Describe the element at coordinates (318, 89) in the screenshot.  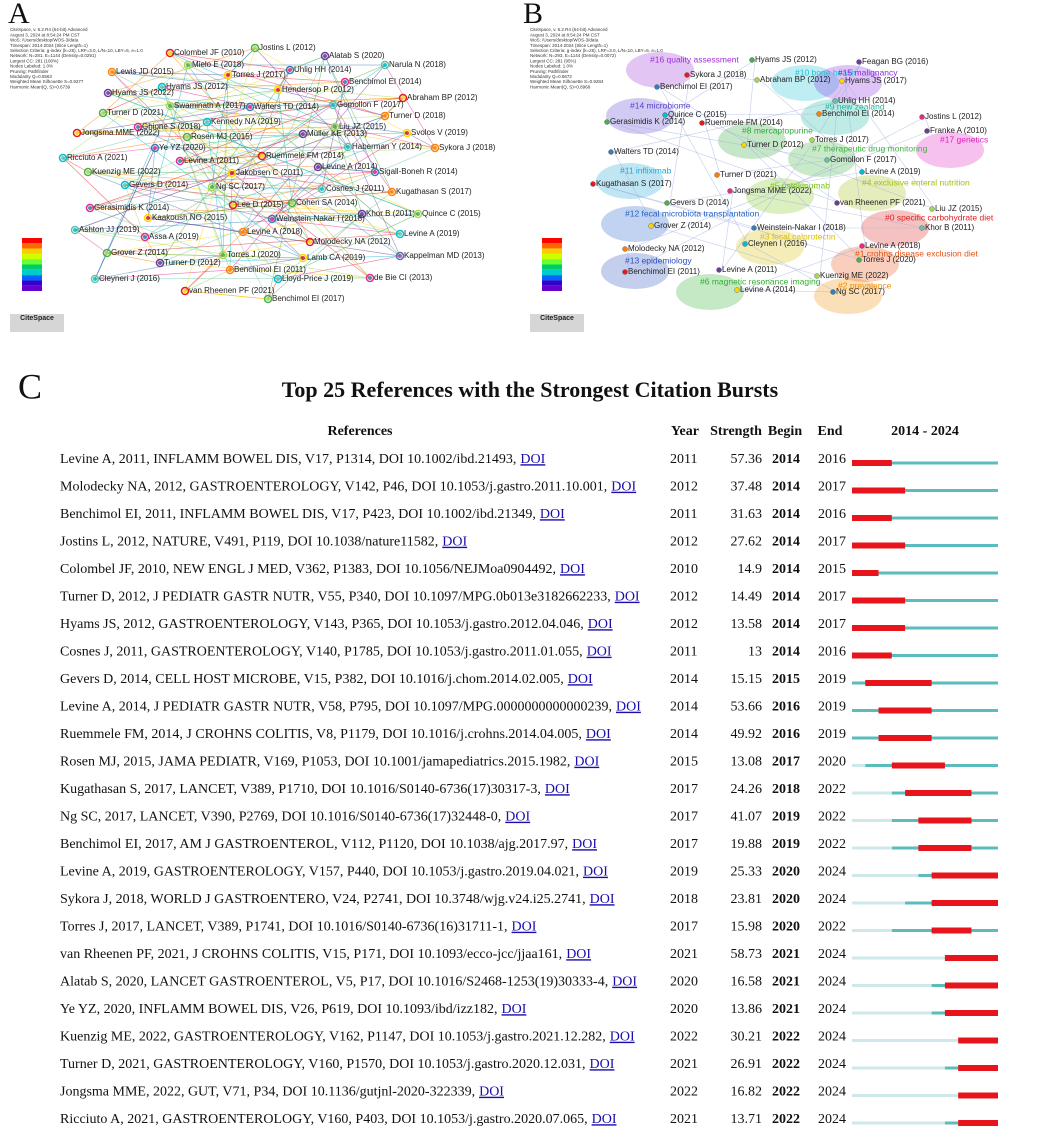
I see `node-label: Hendersop P (2012)` at that location.